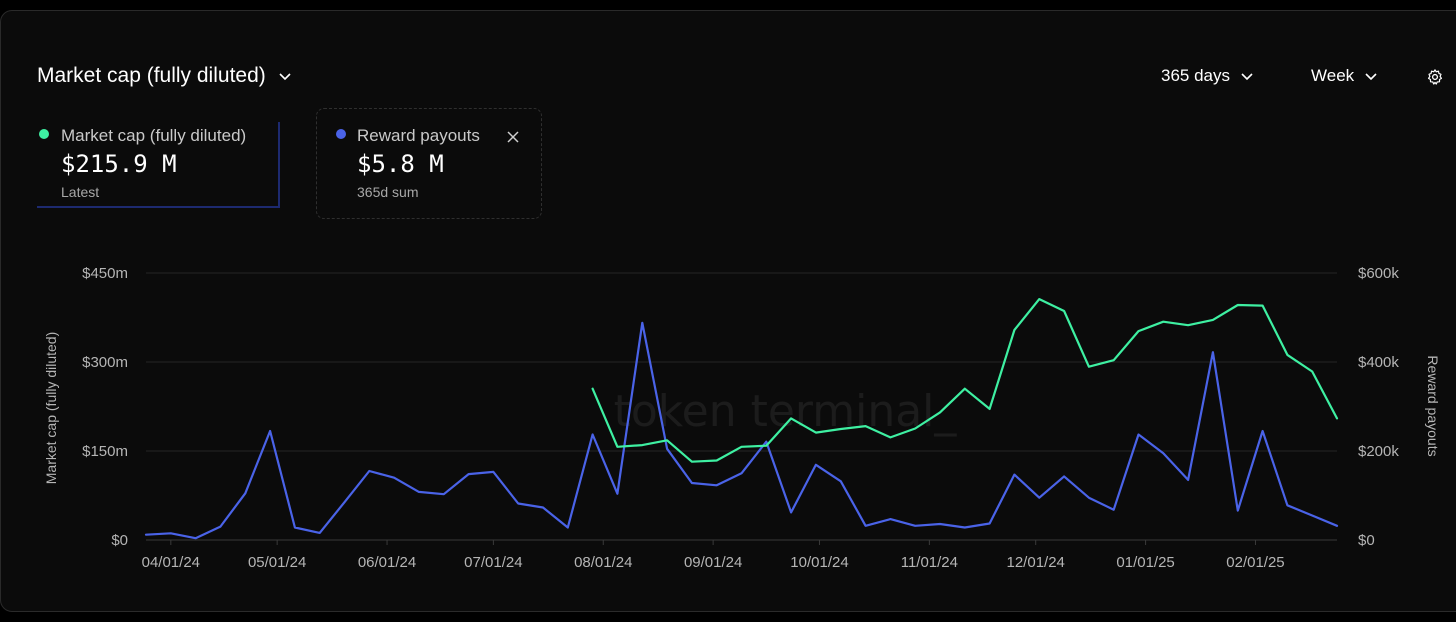 The image size is (1456, 622). Describe the element at coordinates (1378, 451) in the screenshot. I see `y-right-tick-label: $200k` at that location.